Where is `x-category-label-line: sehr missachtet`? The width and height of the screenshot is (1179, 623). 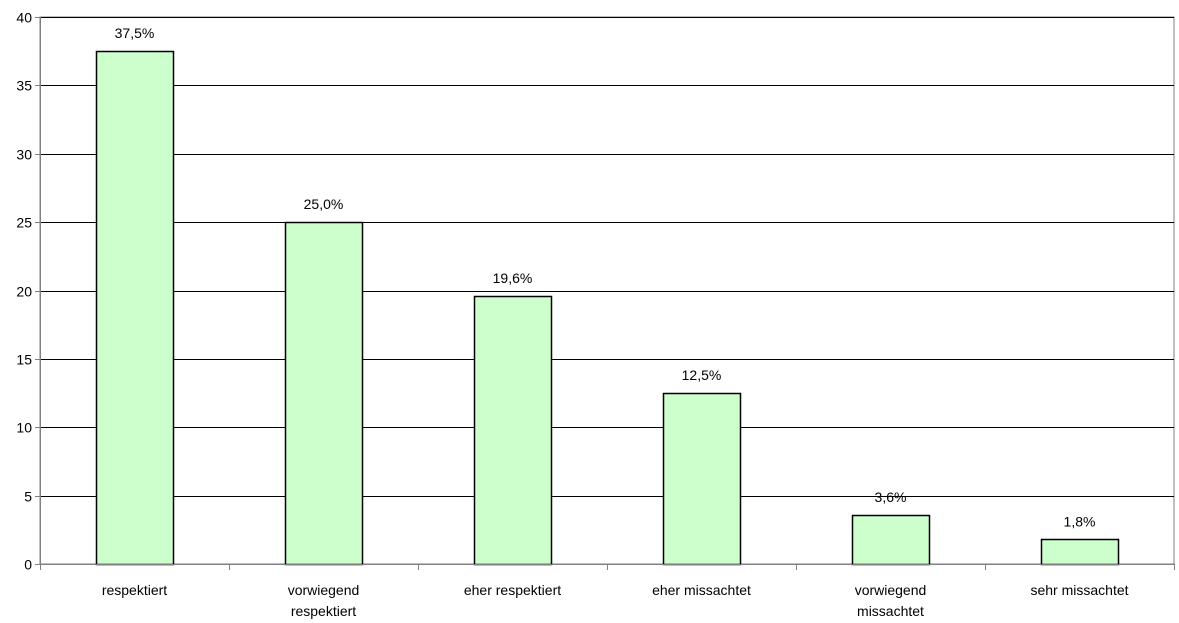 x-category-label-line: sehr missachtet is located at coordinates (1079, 590).